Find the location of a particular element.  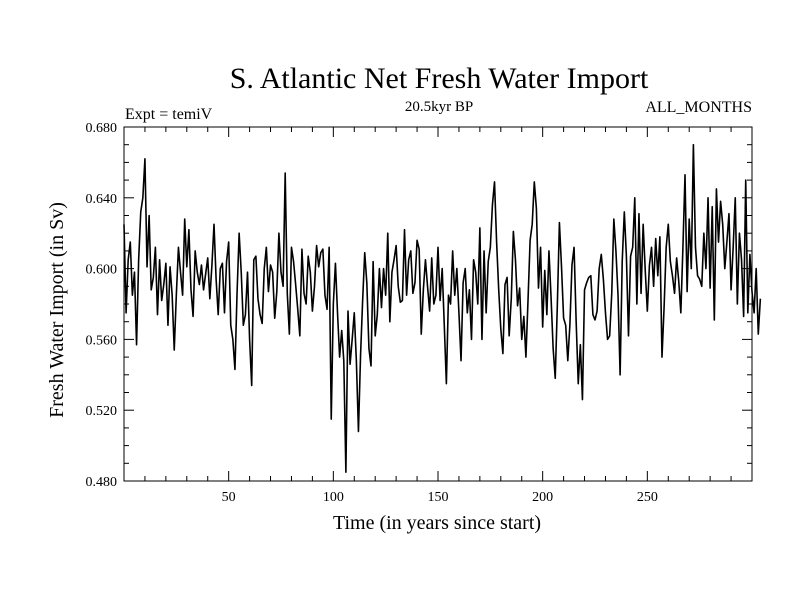

x-tick-label: 150 is located at coordinates (438, 497).